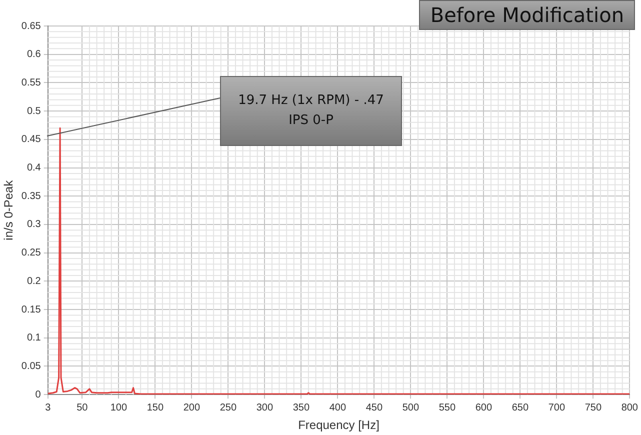 The height and width of the screenshot is (435, 641). I want to click on x-tick-label: 450, so click(374, 408).